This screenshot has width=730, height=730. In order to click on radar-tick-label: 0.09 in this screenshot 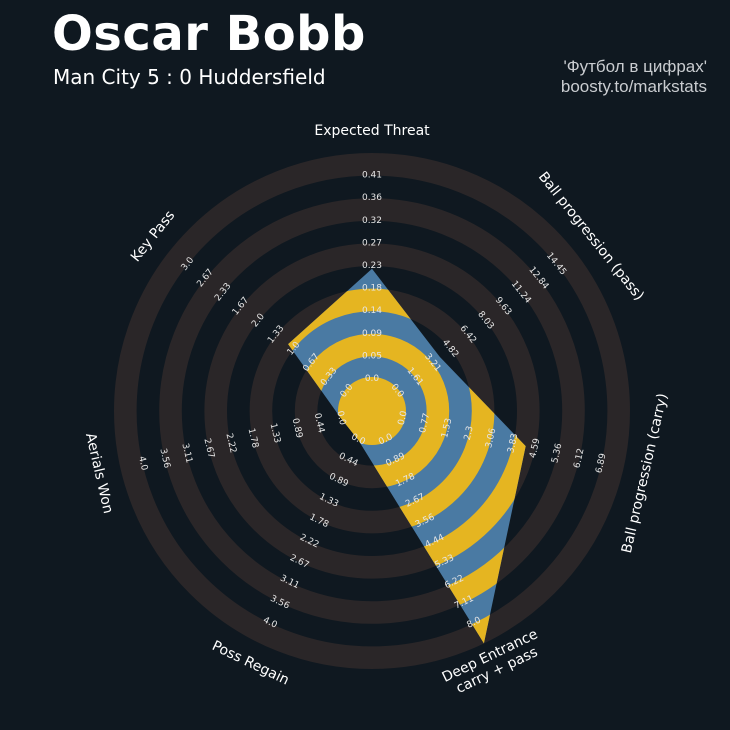, I will do `click(372, 334)`.